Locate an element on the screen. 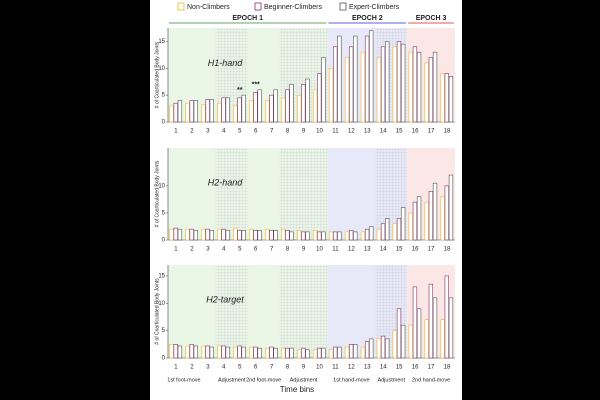 The image size is (600, 400). x-tick-label: 4 is located at coordinates (224, 368).